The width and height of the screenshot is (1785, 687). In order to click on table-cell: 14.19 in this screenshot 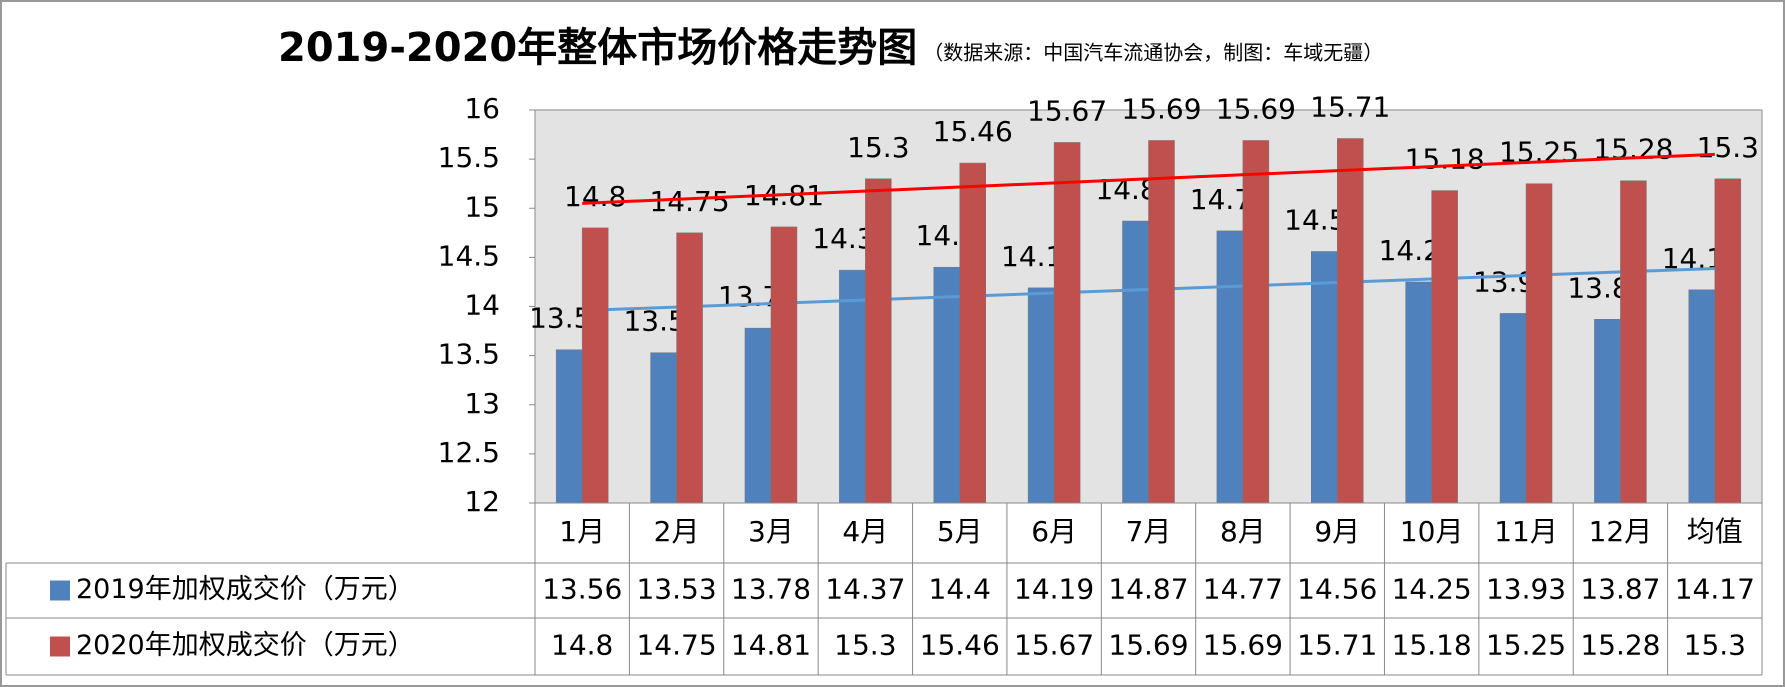, I will do `click(1054, 589)`.